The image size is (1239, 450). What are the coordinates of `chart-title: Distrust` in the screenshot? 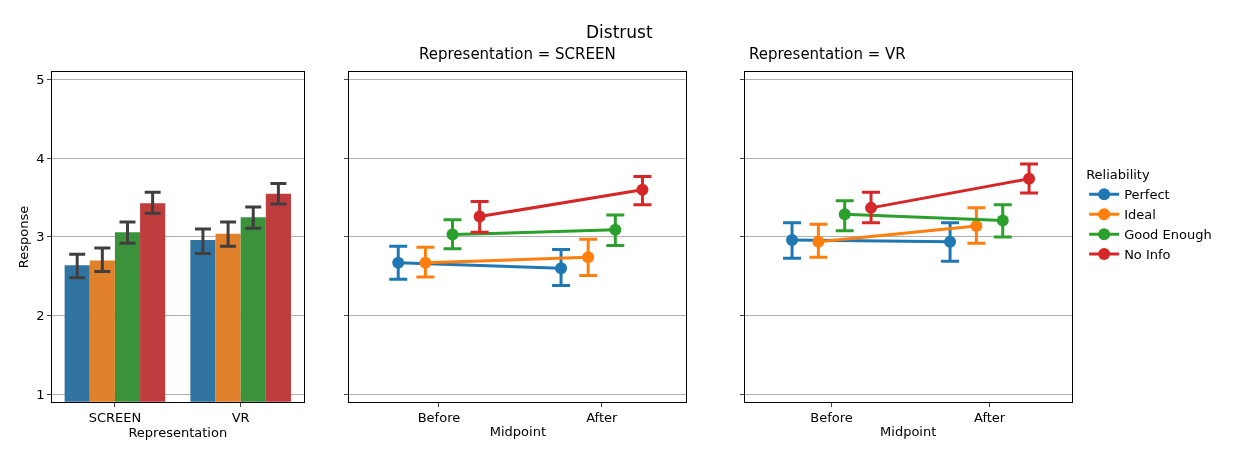 It's located at (619, 32).